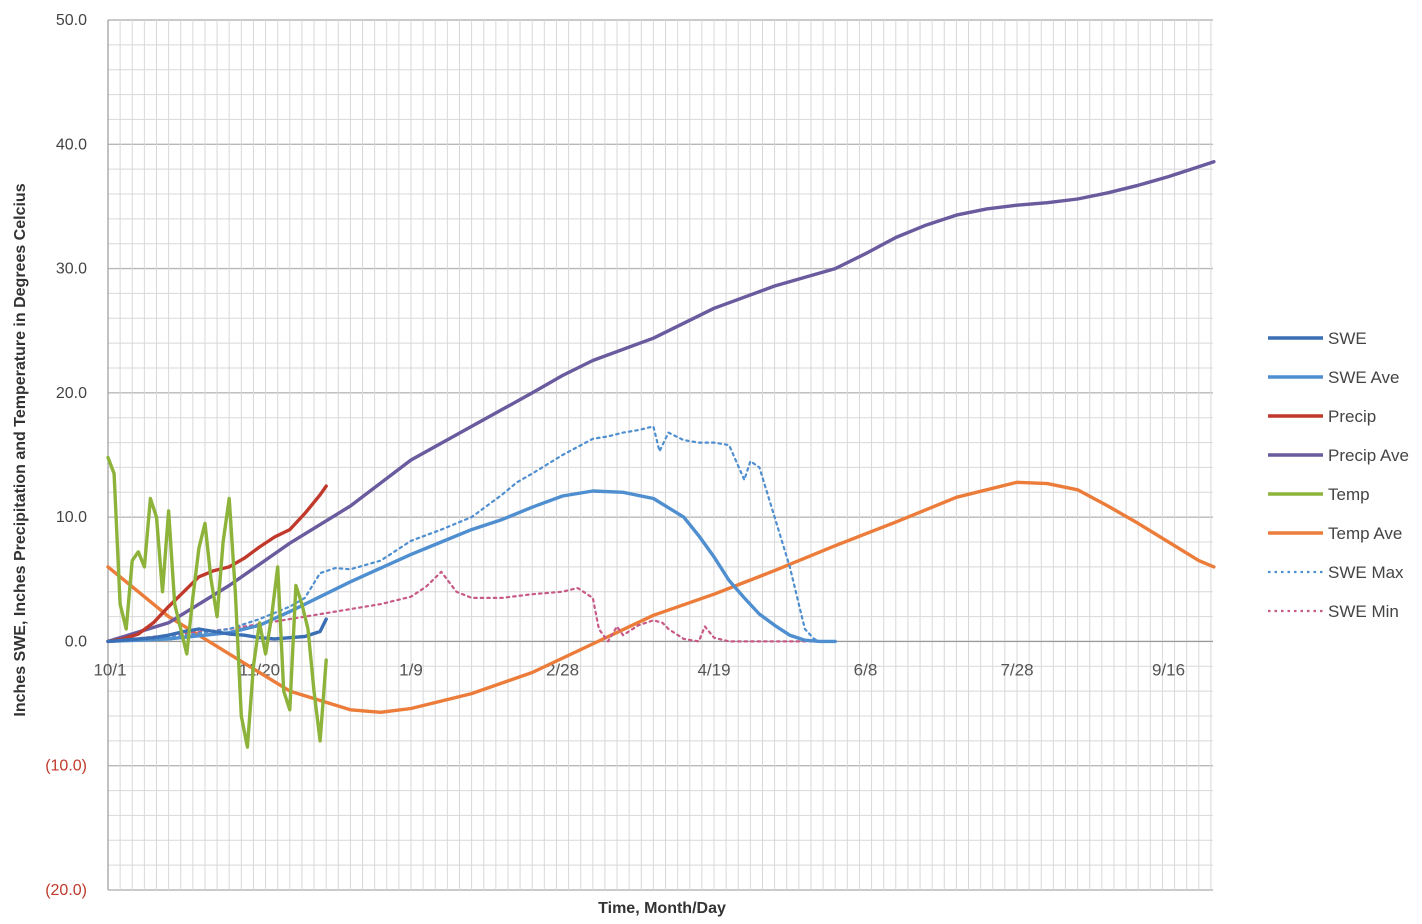 The height and width of the screenshot is (924, 1422). Describe the element at coordinates (713, 669) in the screenshot. I see `x-tick-label: 4/19` at that location.